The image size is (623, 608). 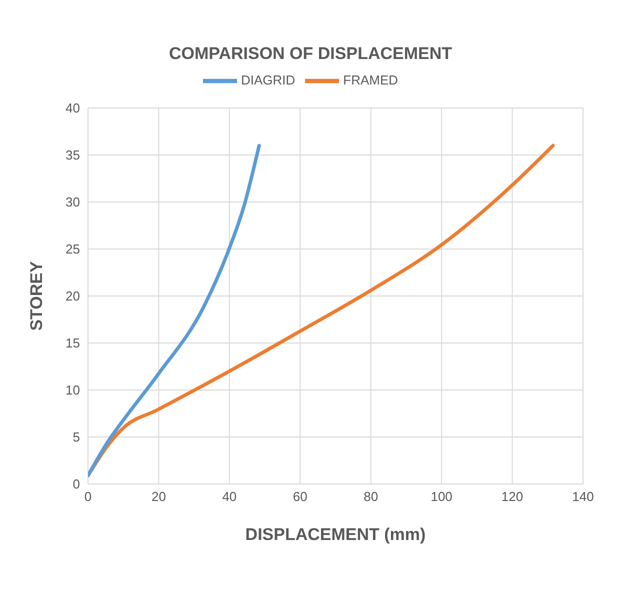 I want to click on y-tick-label: 40, so click(x=73, y=108).